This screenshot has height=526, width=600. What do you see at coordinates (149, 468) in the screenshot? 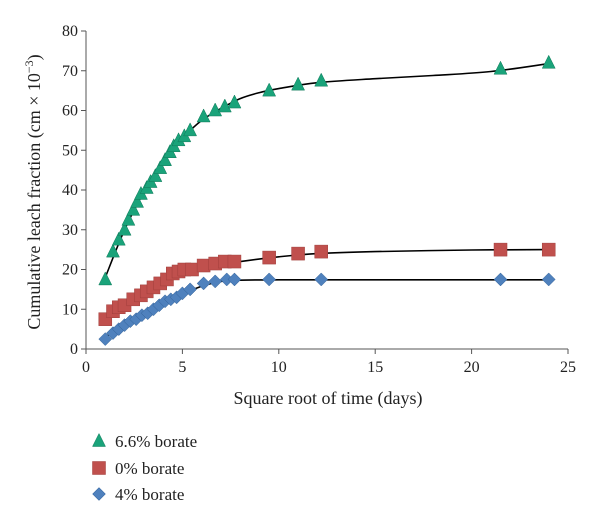
I see `legend-label: 0% borate` at bounding box center [149, 468].